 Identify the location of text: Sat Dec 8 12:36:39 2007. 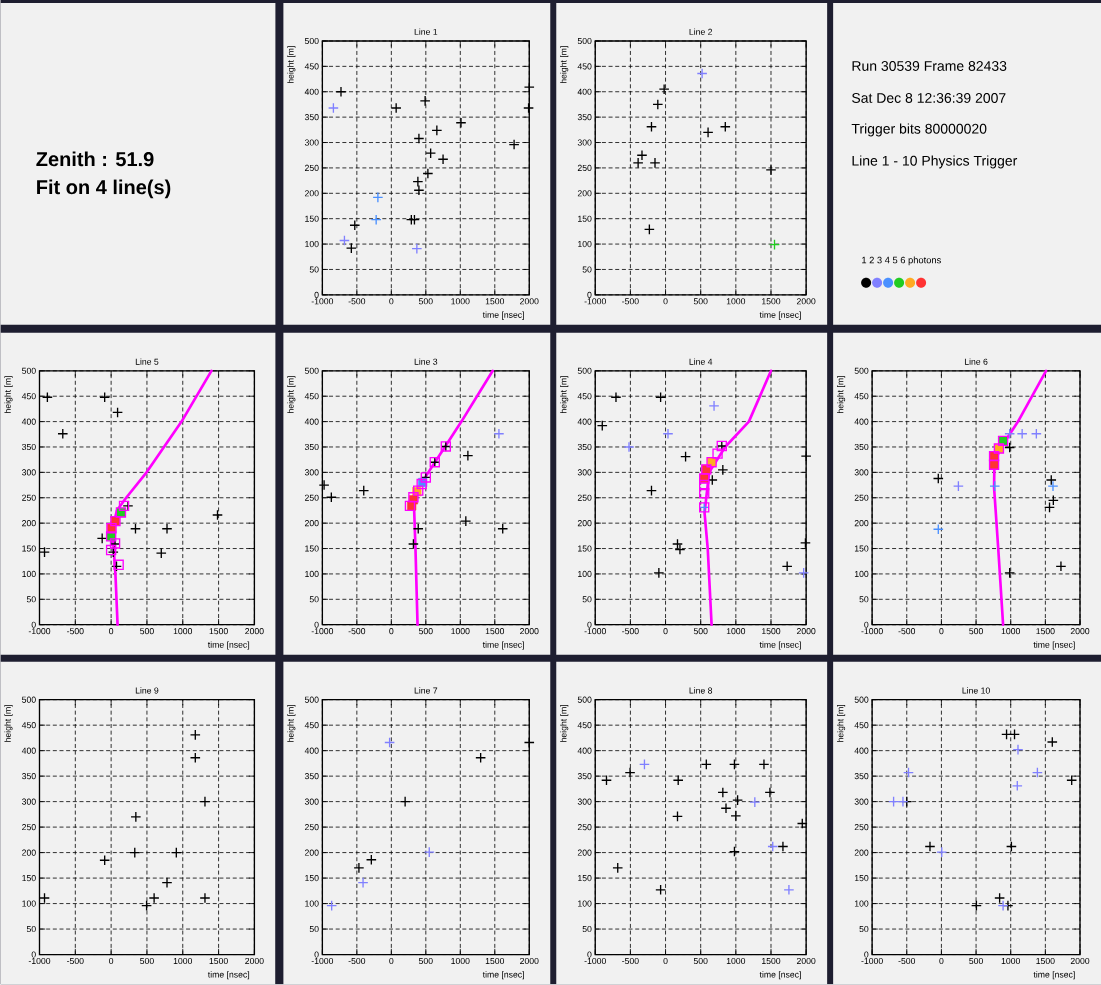
(929, 98).